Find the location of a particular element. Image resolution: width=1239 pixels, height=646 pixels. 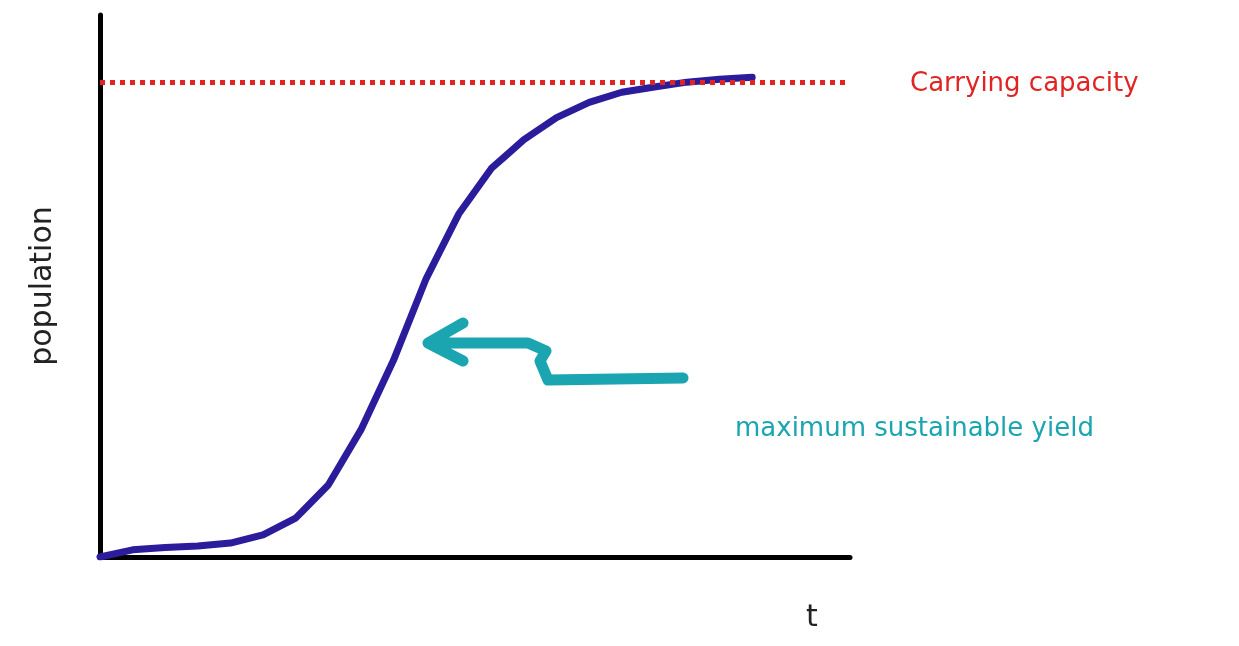

y-axis-title: population is located at coordinates (40, 286).